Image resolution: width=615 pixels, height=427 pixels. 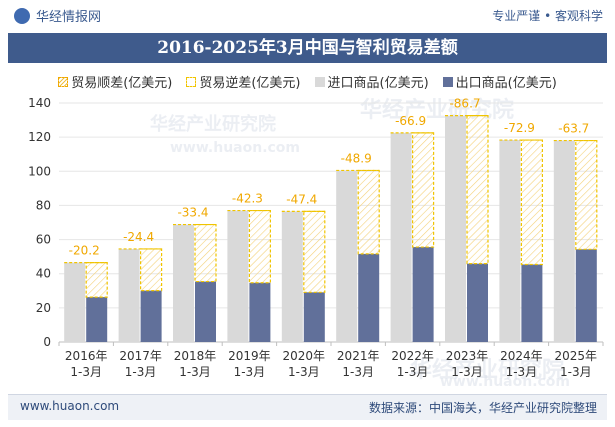 I want to click on deficit-value-label: -48.9, so click(x=356, y=158).